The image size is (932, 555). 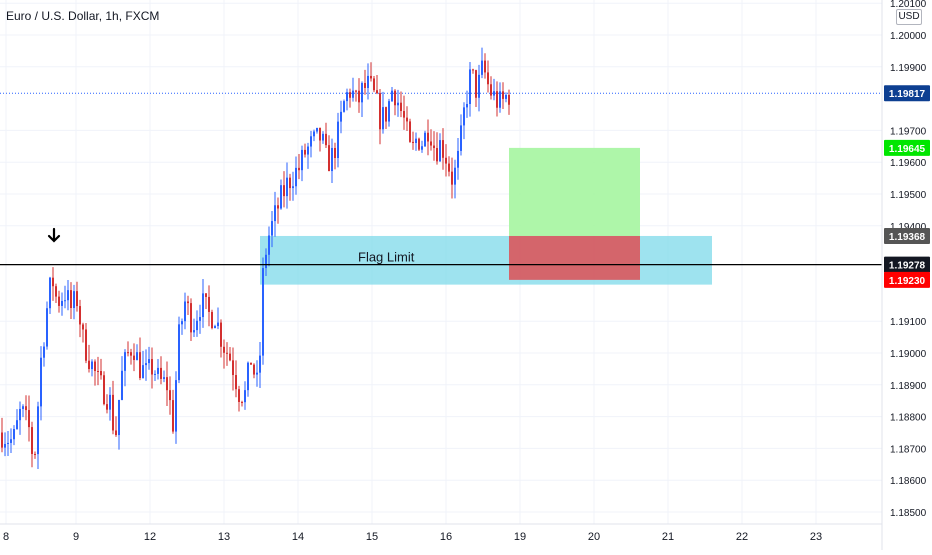 I want to click on price-tag: 1.19645, so click(x=907, y=147).